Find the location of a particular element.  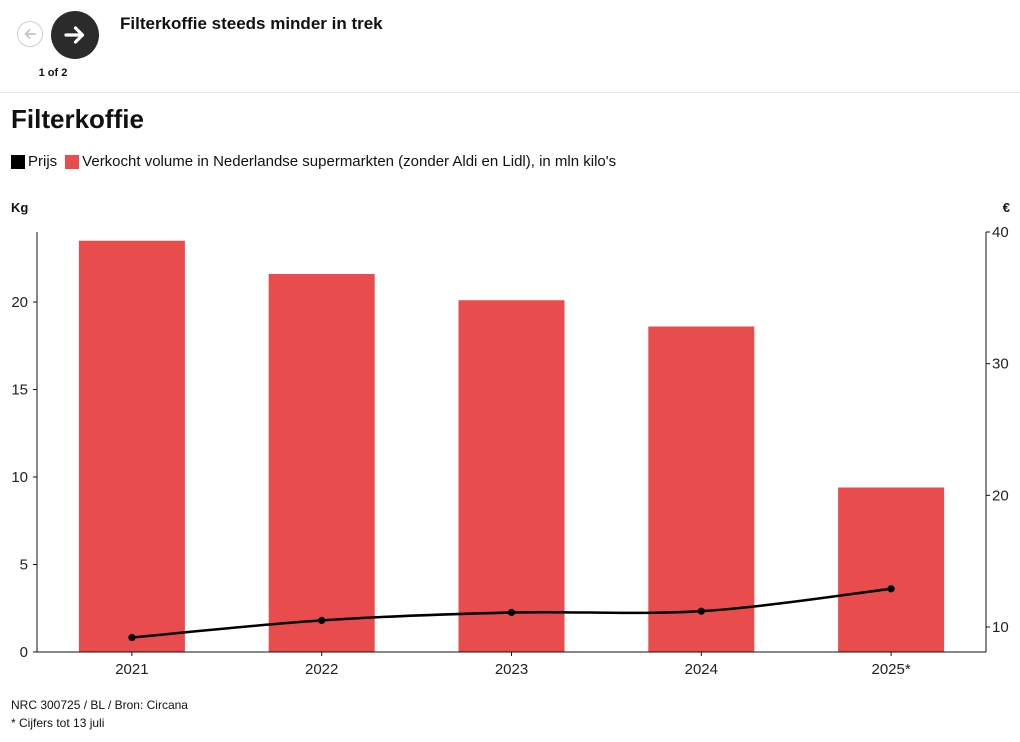

arrow-left-icon is located at coordinates (30, 34).